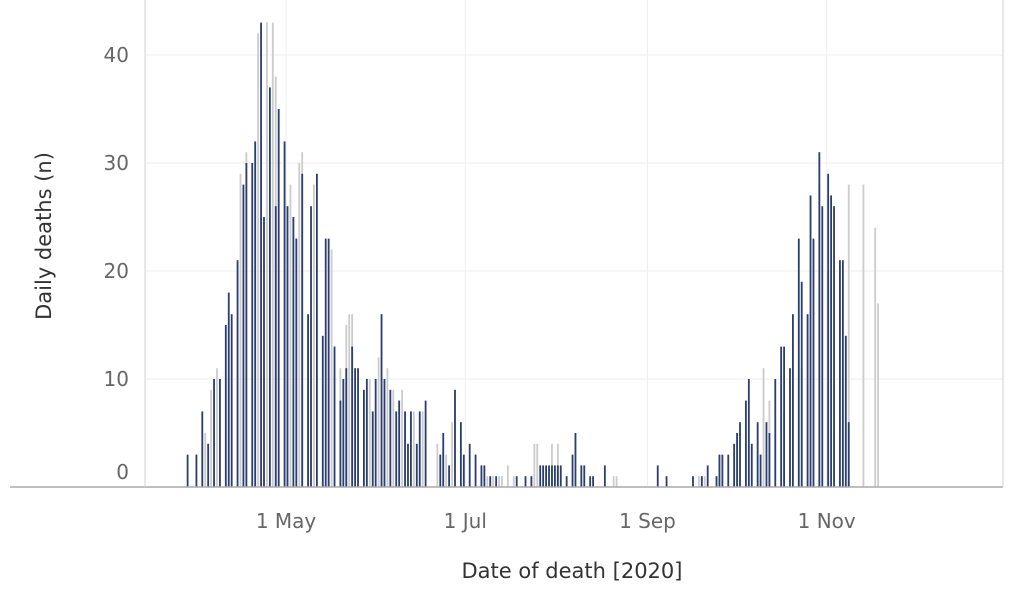 This screenshot has height=598, width=1016. Describe the element at coordinates (827, 521) in the screenshot. I see `x-tick-label: 1 Nov` at that location.